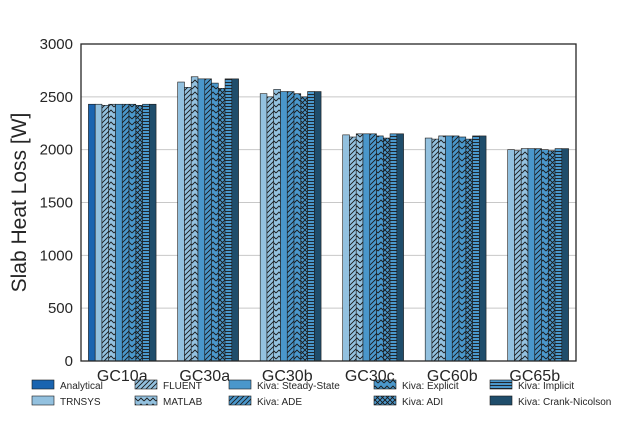 Image resolution: width=640 pixels, height=440 pixels. I want to click on legend-item: Kiva: ADE, so click(265, 401).